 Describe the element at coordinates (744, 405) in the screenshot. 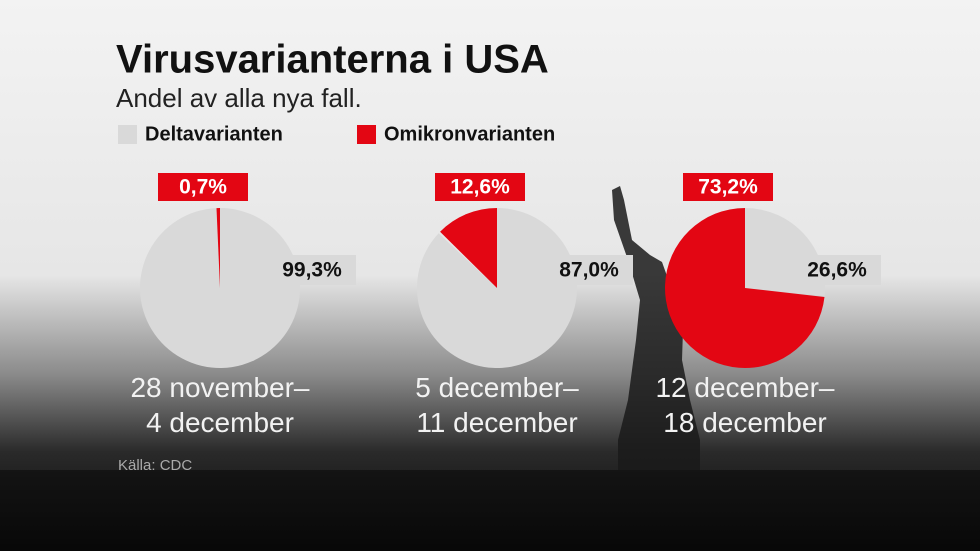

I see `pie-title: 12 december– 18 december` at that location.